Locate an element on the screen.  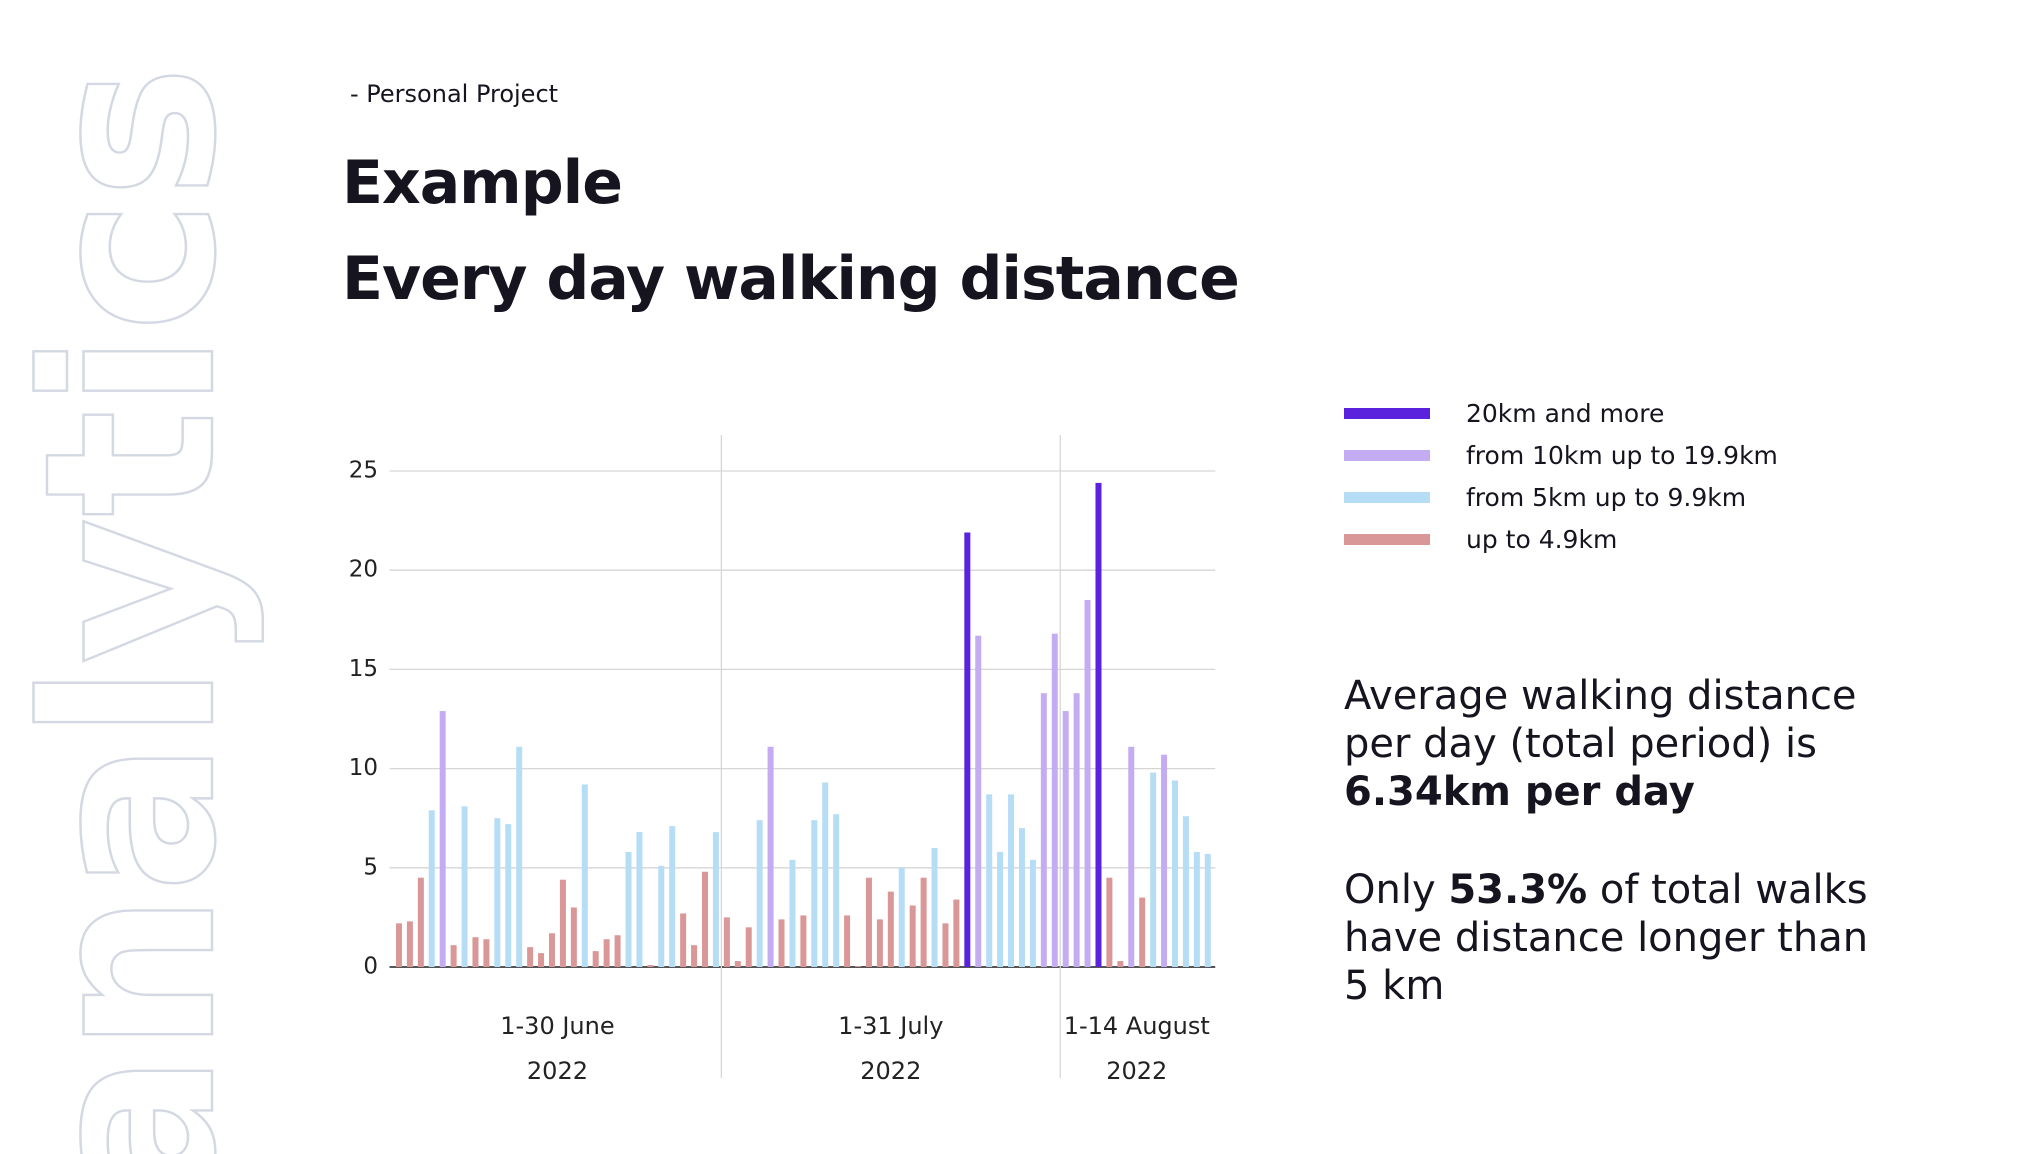
y-tick-label: 5 is located at coordinates (370, 867).